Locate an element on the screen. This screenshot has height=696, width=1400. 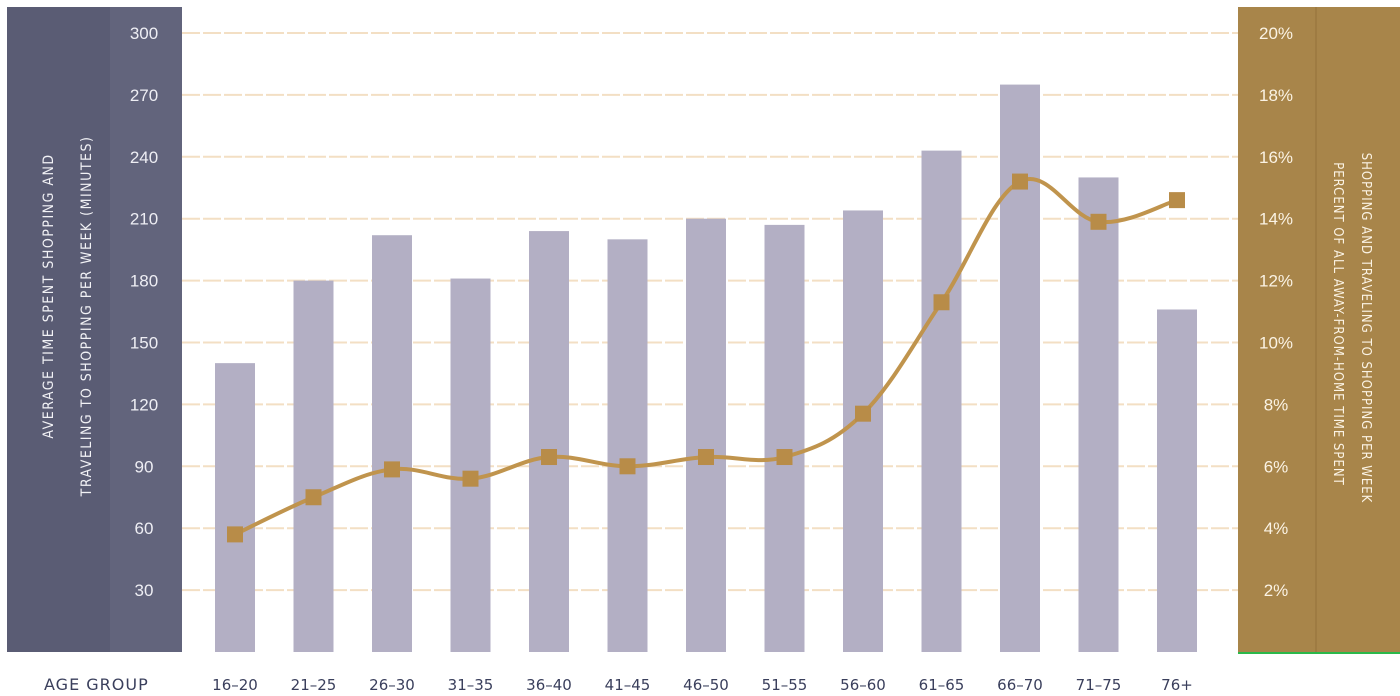
x-tick-label: 26–30 is located at coordinates (392, 685).